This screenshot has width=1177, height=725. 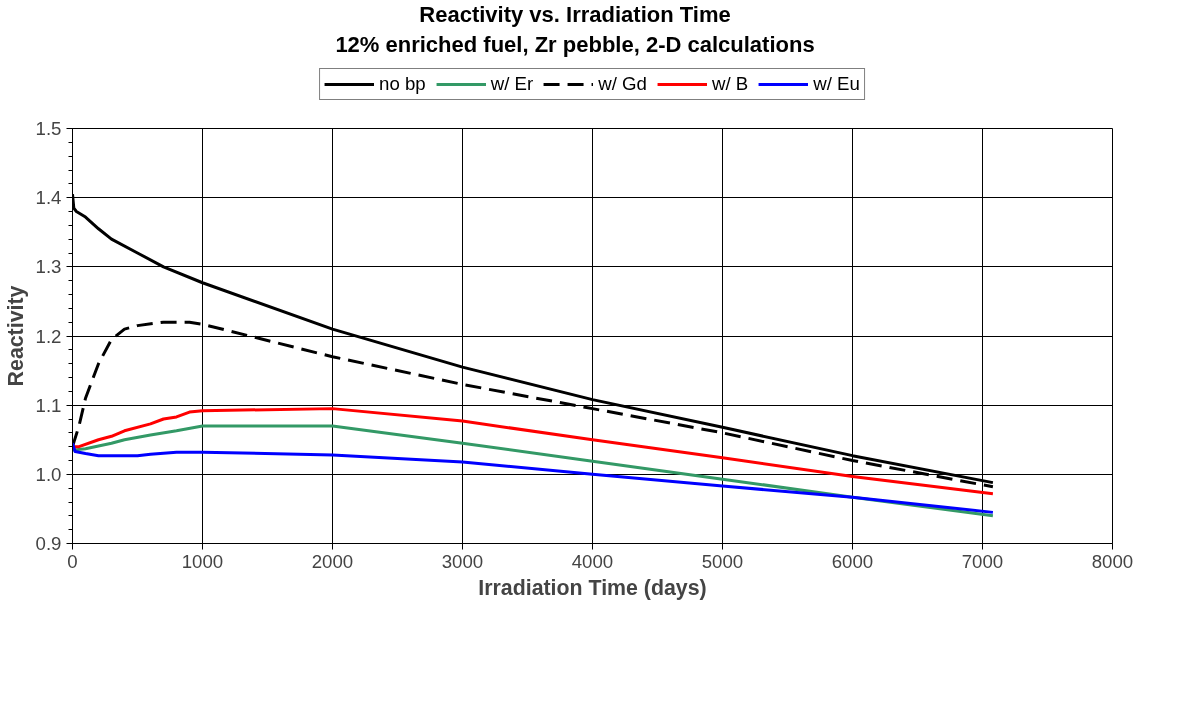 I want to click on y-tick-label: 0.9, so click(x=48, y=543).